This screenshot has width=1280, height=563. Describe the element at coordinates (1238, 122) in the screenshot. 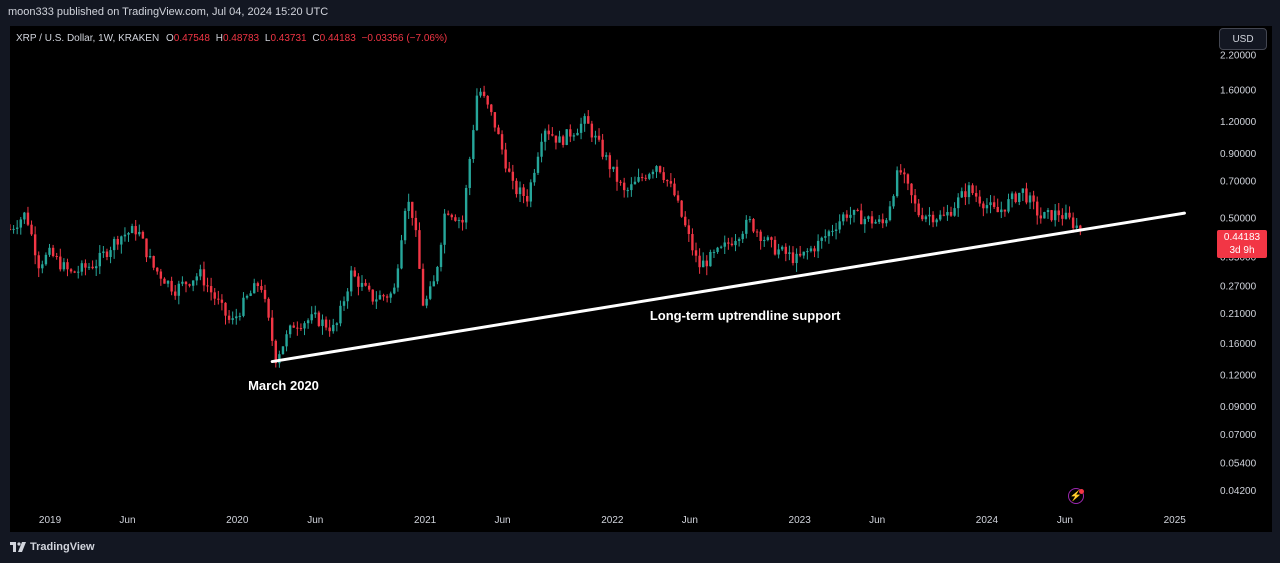

I see `price-tick-label: 1.20000` at that location.